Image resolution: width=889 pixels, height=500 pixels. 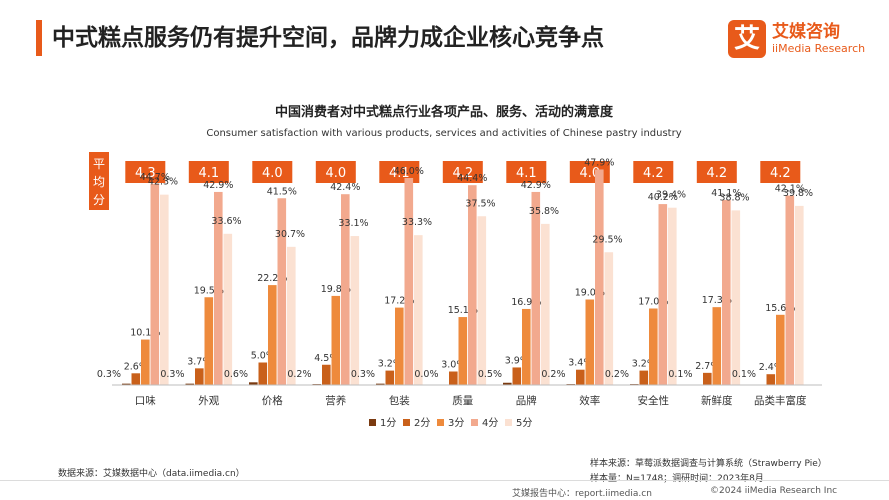 What do you see at coordinates (819, 48) in the screenshot?
I see `logo-name-en: iiMedia Research` at bounding box center [819, 48].